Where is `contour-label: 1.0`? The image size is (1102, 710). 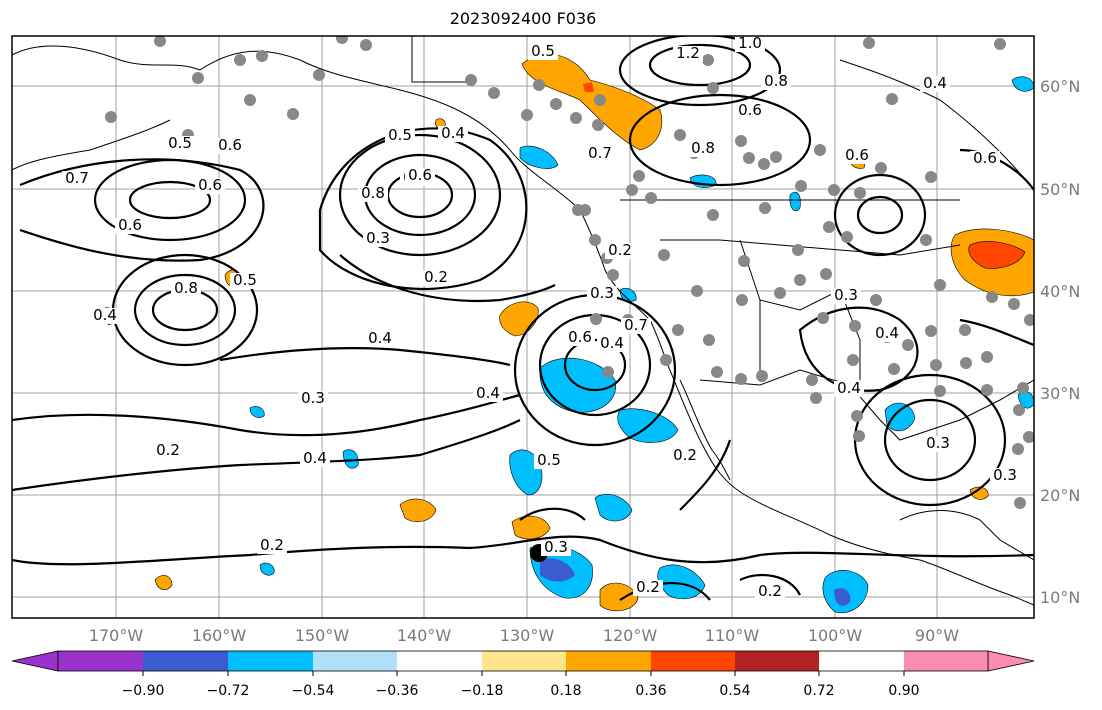
contour-label: 1.0 is located at coordinates (750, 43).